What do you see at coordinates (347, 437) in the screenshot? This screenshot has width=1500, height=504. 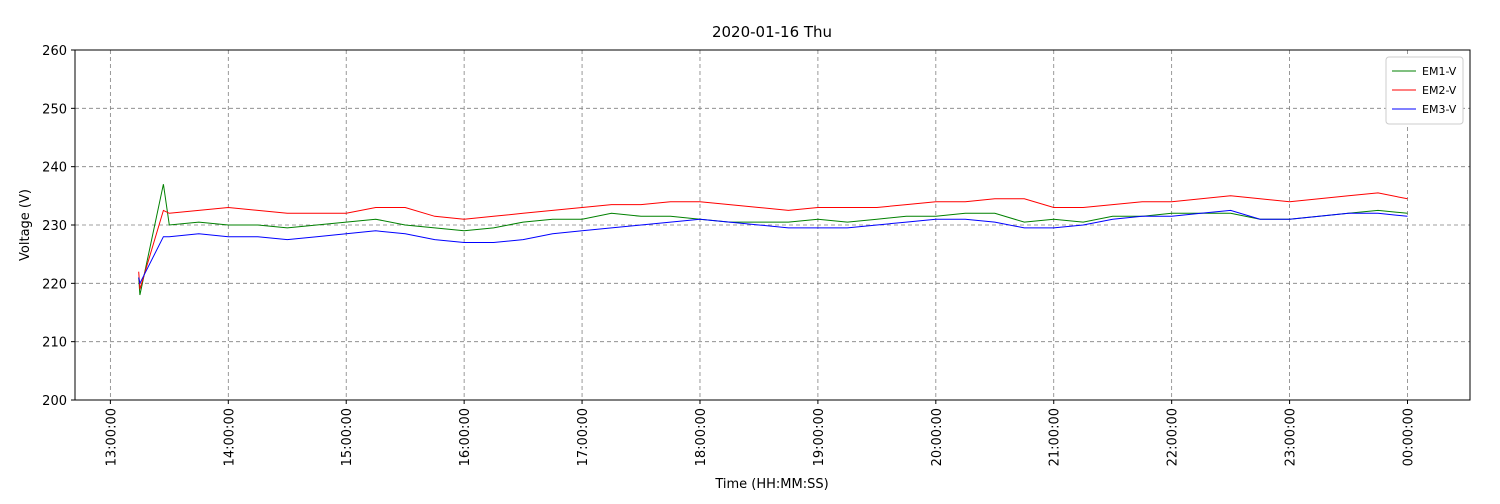 I see `x-tick-label: 15:00:00` at bounding box center [347, 437].